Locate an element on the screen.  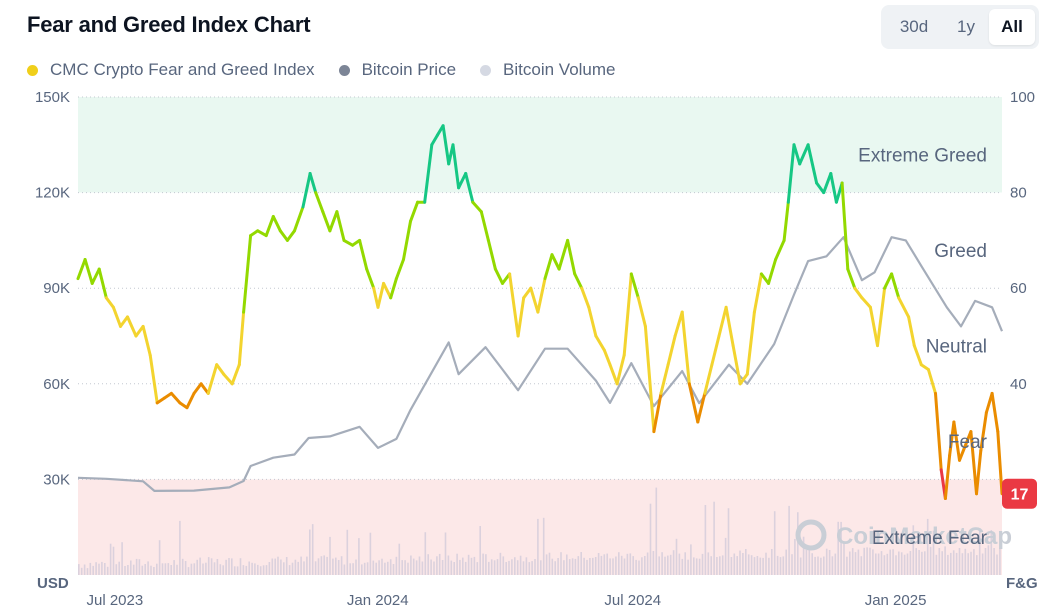
legend-item-fear-greed: CMC Crypto Fear and Greed Index is located at coordinates (171, 70).